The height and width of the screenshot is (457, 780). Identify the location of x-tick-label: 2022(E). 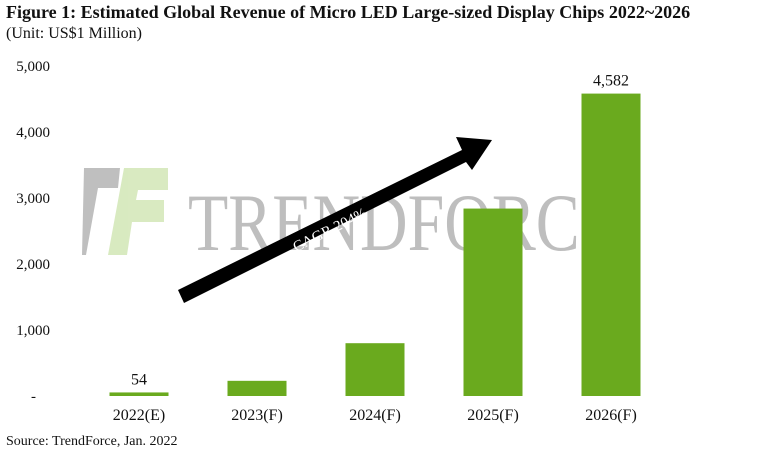
(139, 415).